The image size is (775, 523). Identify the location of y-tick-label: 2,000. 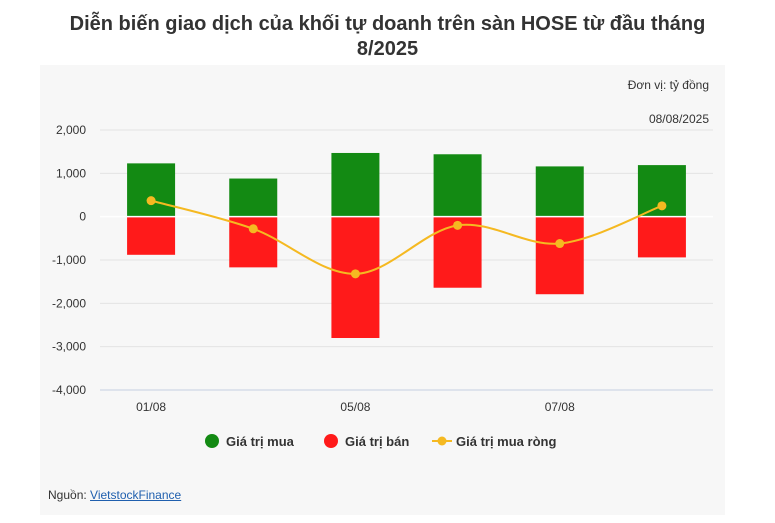
(71, 130).